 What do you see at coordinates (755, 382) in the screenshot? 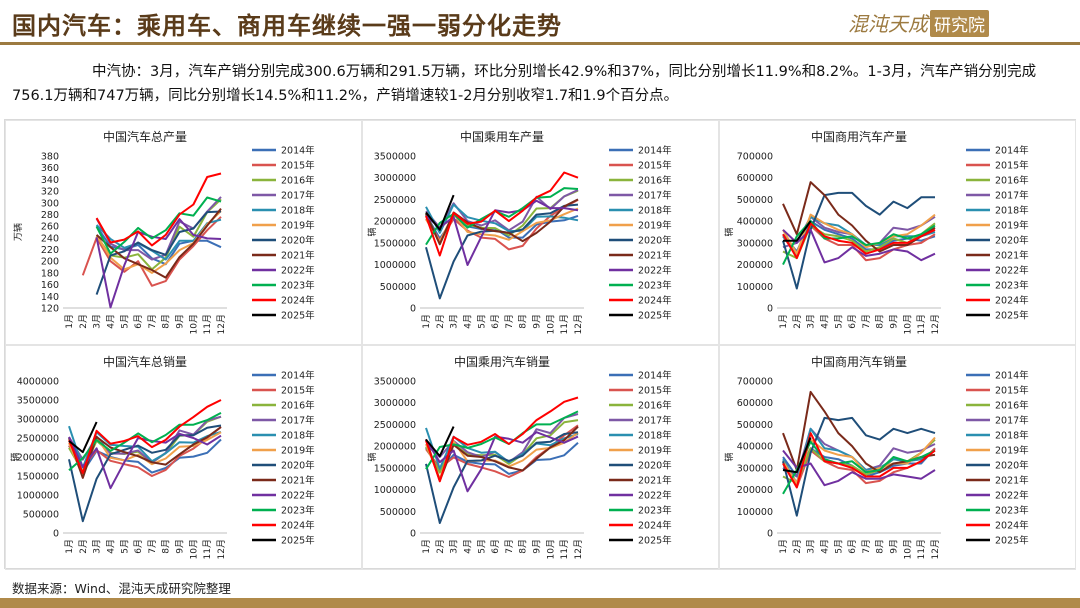
I see `y-tick-label: 700000` at bounding box center [755, 382].